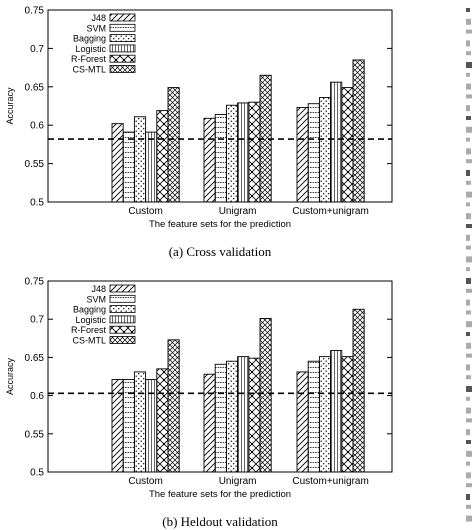  I want to click on bar-logistic-custom-unigram, so click(336, 411).